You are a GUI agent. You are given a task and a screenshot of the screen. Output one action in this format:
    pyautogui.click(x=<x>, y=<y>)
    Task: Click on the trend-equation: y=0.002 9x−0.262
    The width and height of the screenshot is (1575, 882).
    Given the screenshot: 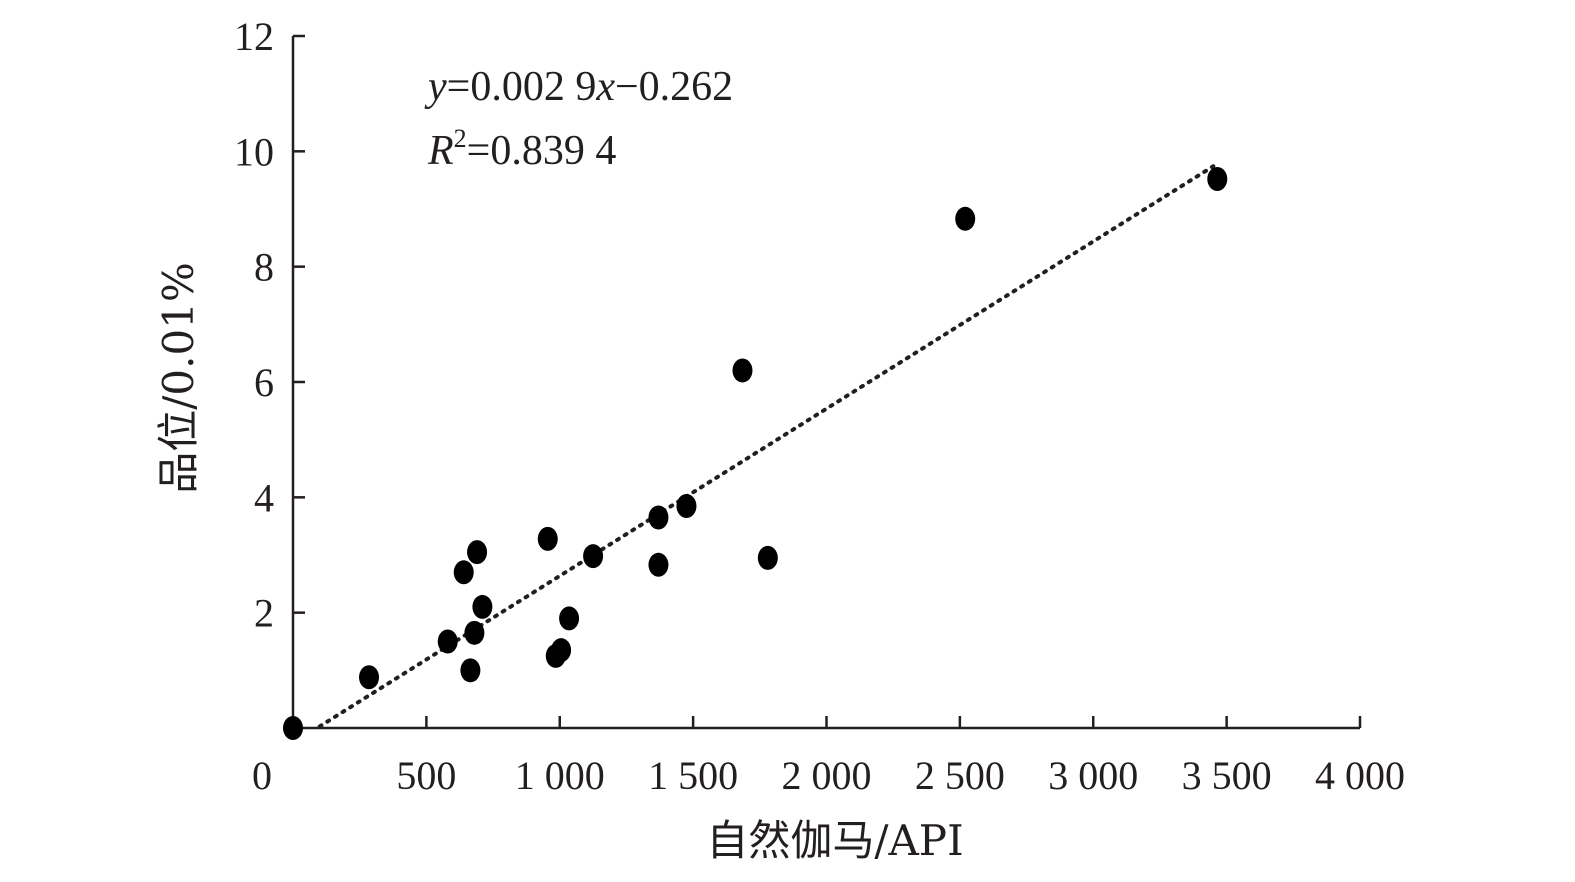 What is the action you would take?
    pyautogui.click(x=578, y=87)
    